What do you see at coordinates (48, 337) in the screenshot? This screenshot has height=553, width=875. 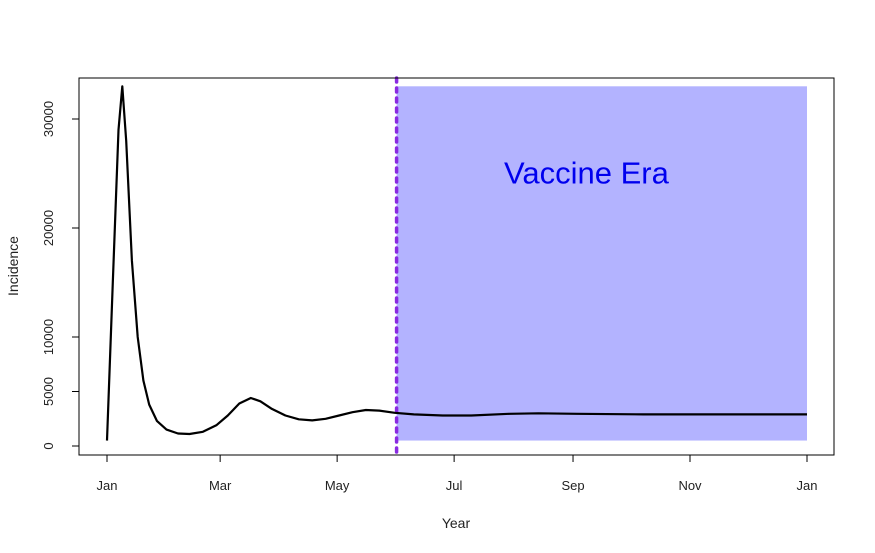 I see `y-tick-label: 10000` at bounding box center [48, 337].